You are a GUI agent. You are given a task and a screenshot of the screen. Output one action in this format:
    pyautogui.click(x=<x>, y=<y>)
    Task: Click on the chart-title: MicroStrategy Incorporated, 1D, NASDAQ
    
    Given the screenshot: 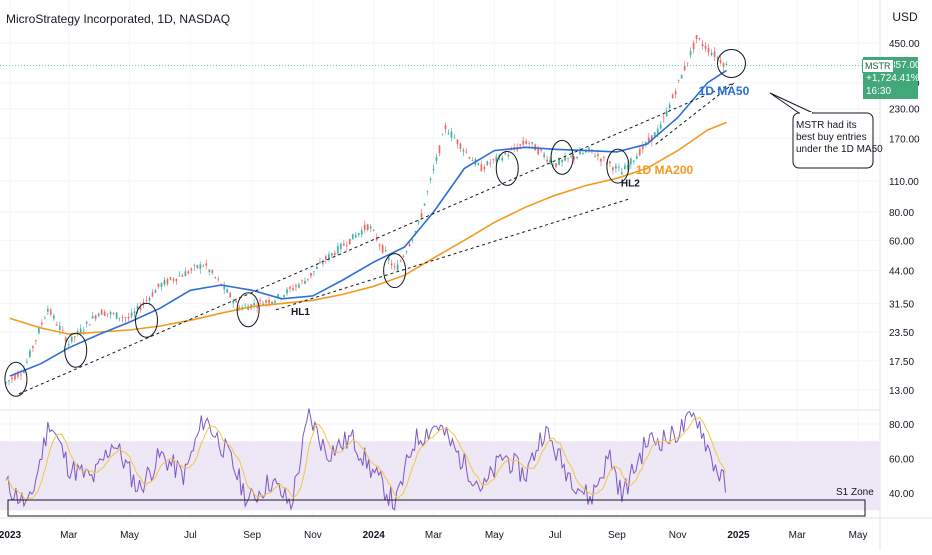 What is the action you would take?
    pyautogui.click(x=118, y=19)
    